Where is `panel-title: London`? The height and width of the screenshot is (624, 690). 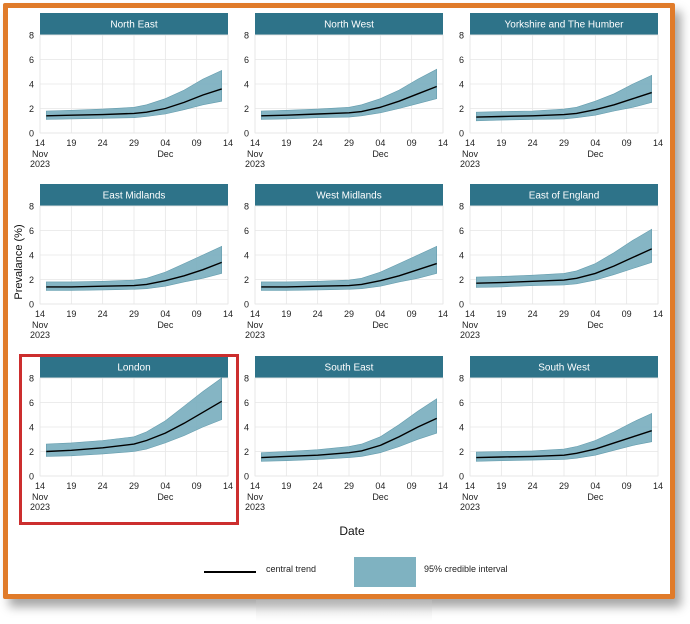
panel-title: London is located at coordinates (133, 368).